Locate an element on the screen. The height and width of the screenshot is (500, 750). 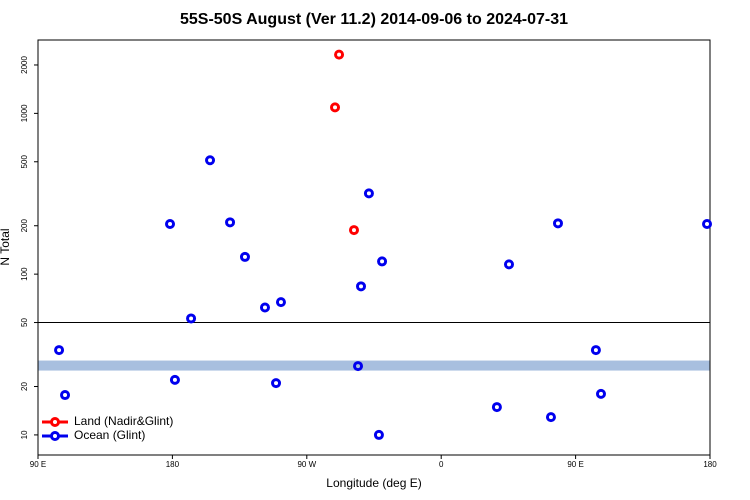
y-tick-label: 500 is located at coordinates (24, 162).